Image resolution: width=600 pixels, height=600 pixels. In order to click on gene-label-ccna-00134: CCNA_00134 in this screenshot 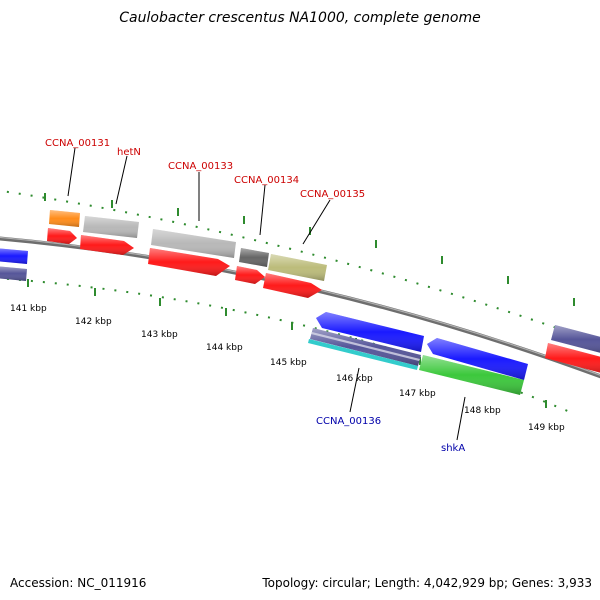, I will do `click(266, 180)`.